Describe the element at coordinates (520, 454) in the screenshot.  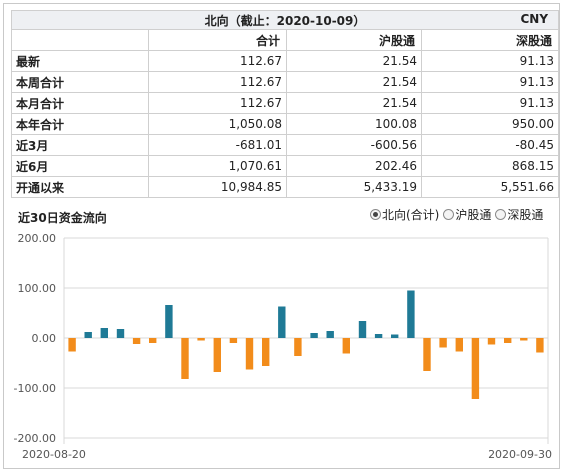
I see `x-tick-label-end: 2020-09-30` at that location.